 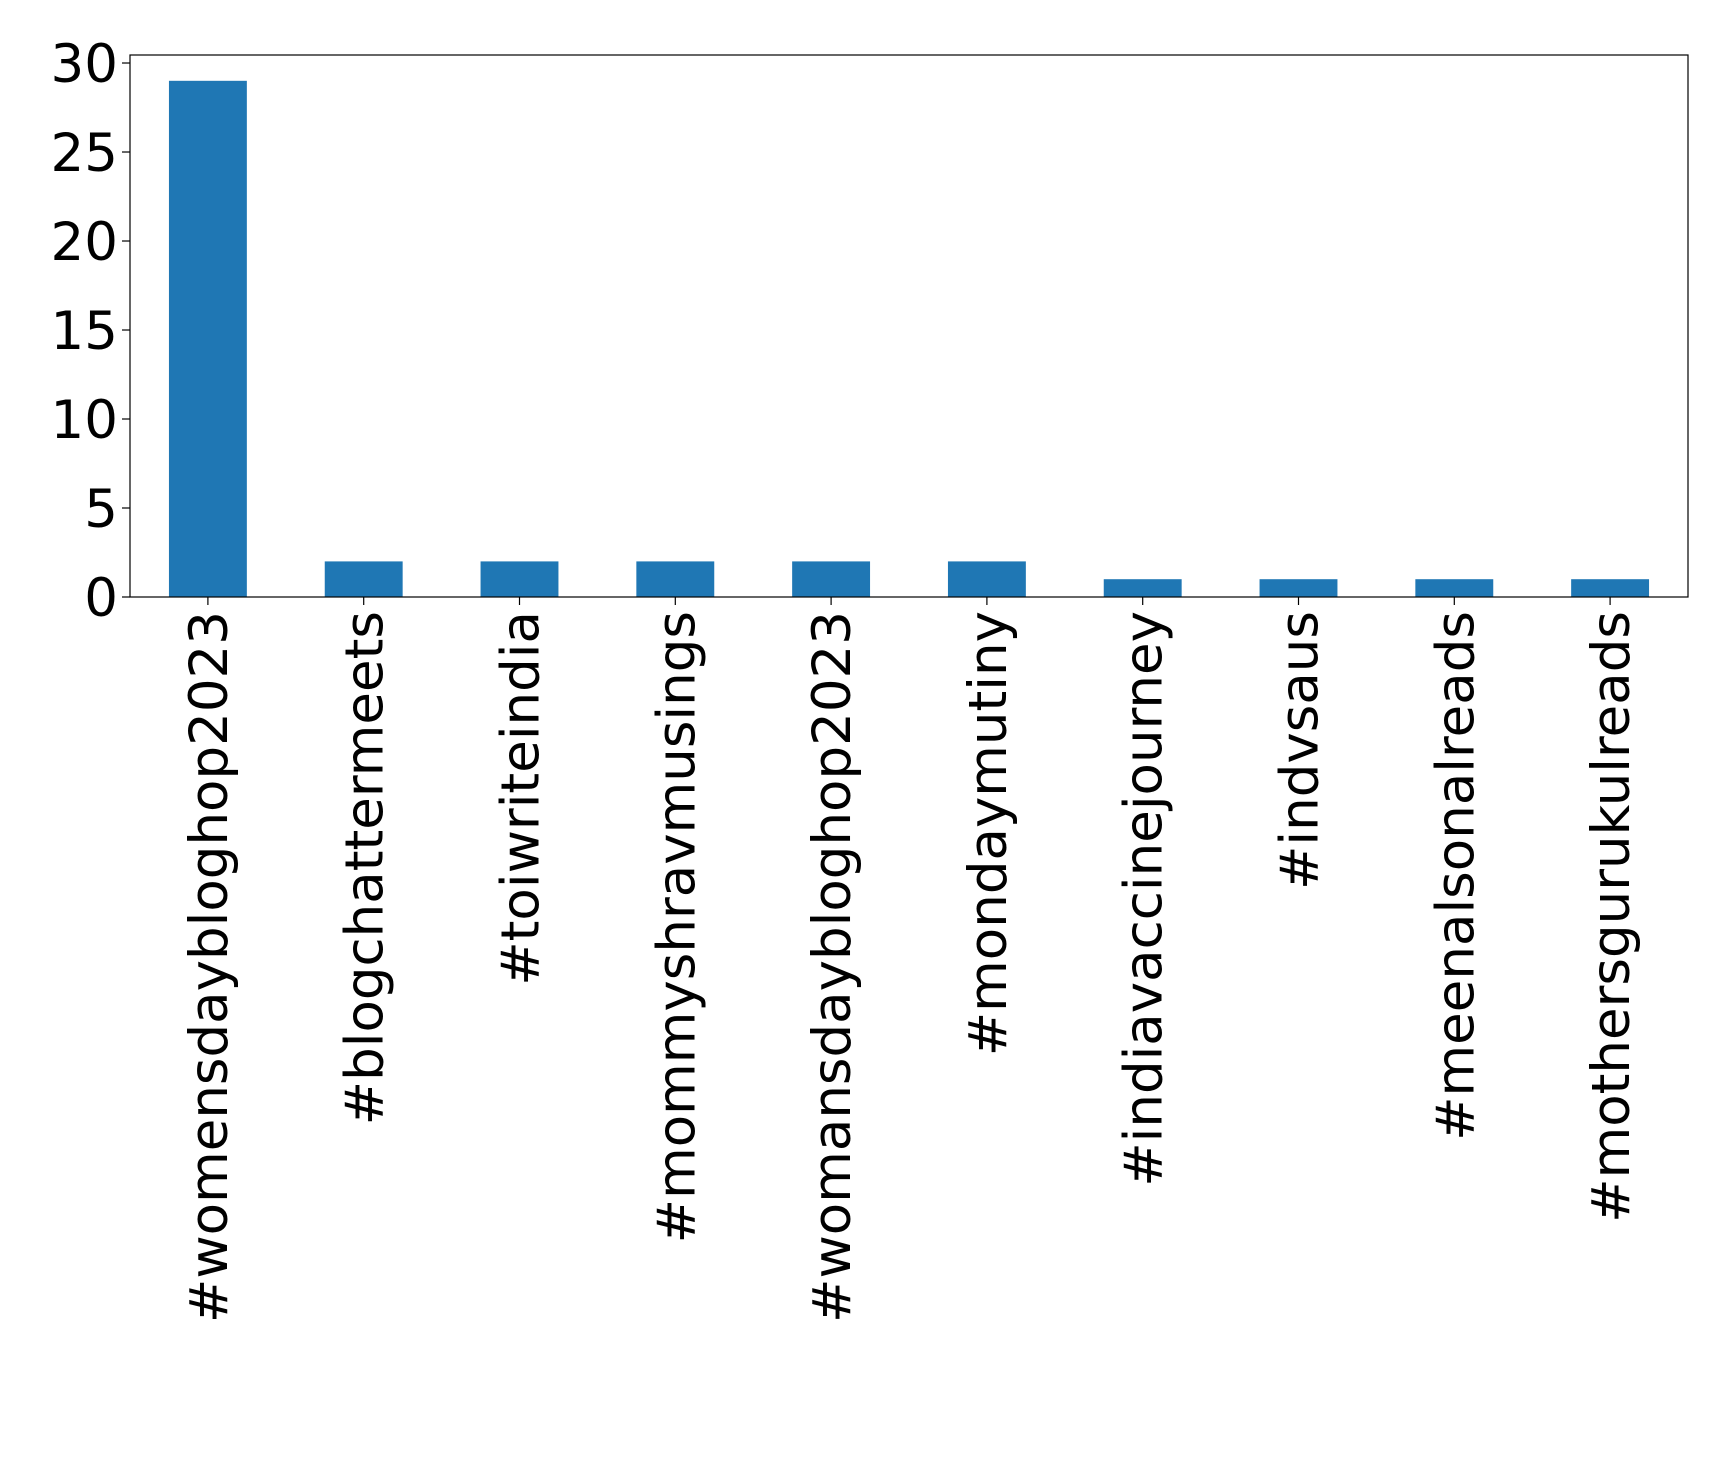 What do you see at coordinates (1455, 876) in the screenshot?
I see `x-tick-label: #meenalsonalreads` at bounding box center [1455, 876].